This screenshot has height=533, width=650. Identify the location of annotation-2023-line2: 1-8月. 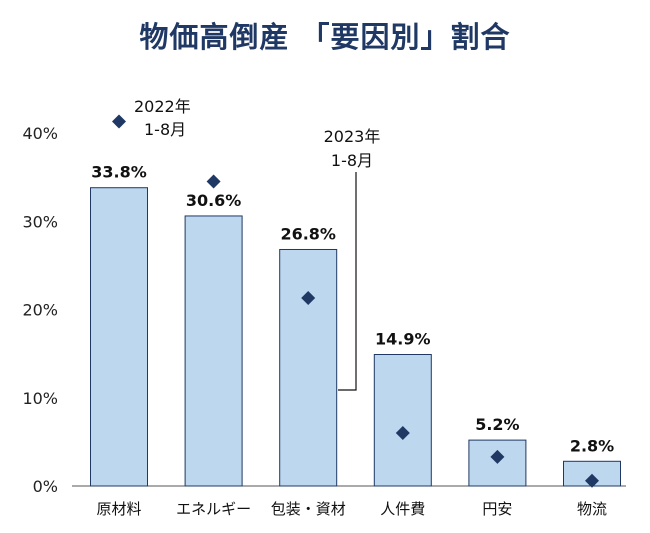
(352, 160).